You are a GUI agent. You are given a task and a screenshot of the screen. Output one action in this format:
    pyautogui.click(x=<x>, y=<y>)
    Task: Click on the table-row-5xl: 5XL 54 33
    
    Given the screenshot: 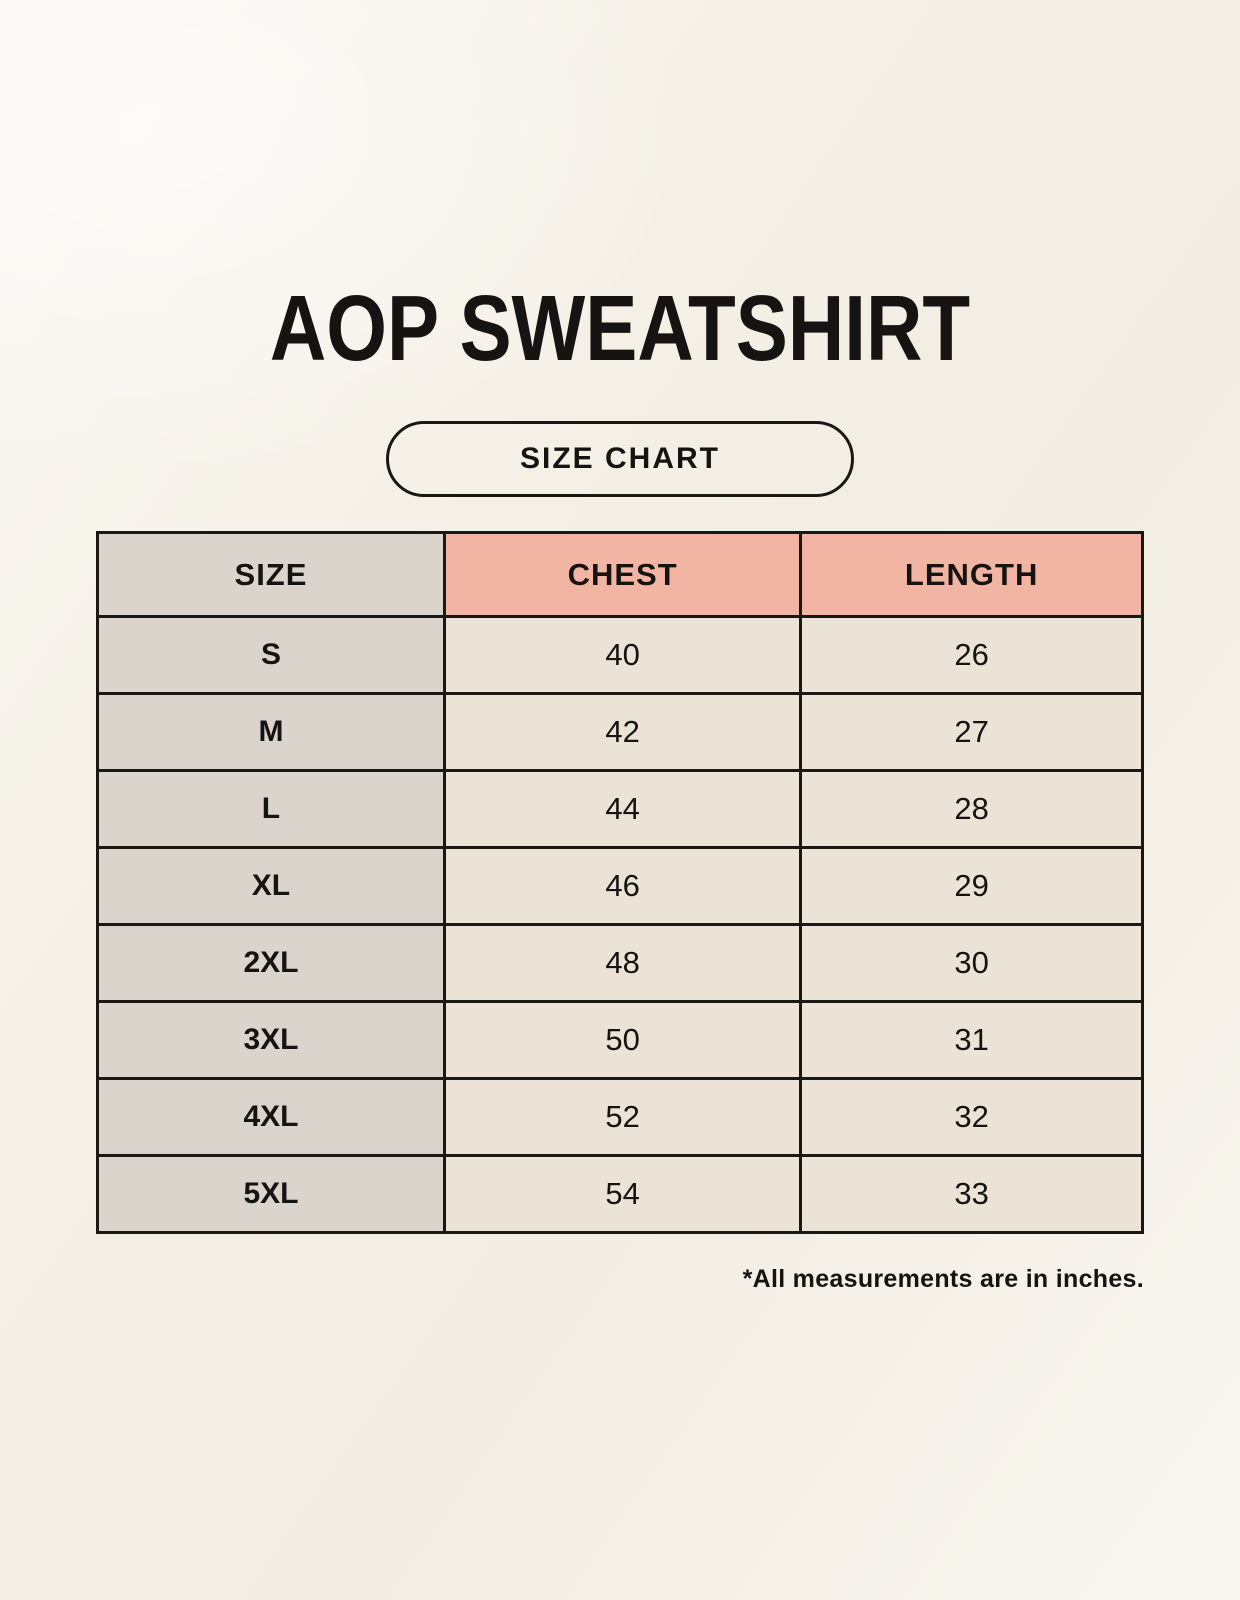 What is the action you would take?
    pyautogui.click(x=620, y=1194)
    